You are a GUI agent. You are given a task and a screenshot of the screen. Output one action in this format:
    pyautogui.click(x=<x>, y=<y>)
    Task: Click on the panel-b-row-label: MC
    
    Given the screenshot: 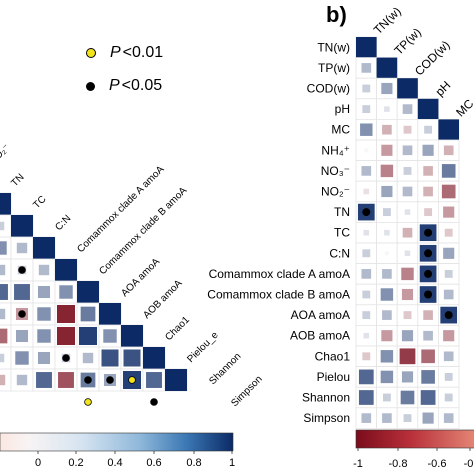 What is the action you would take?
    pyautogui.click(x=340, y=130)
    